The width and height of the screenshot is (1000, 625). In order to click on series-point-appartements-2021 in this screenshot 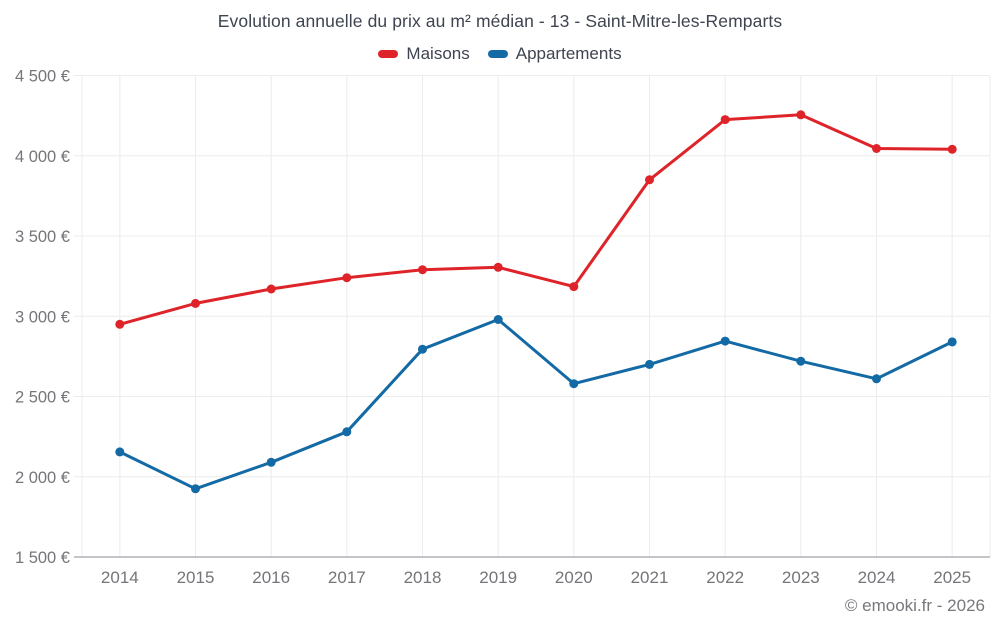, I will do `click(649, 364)`.